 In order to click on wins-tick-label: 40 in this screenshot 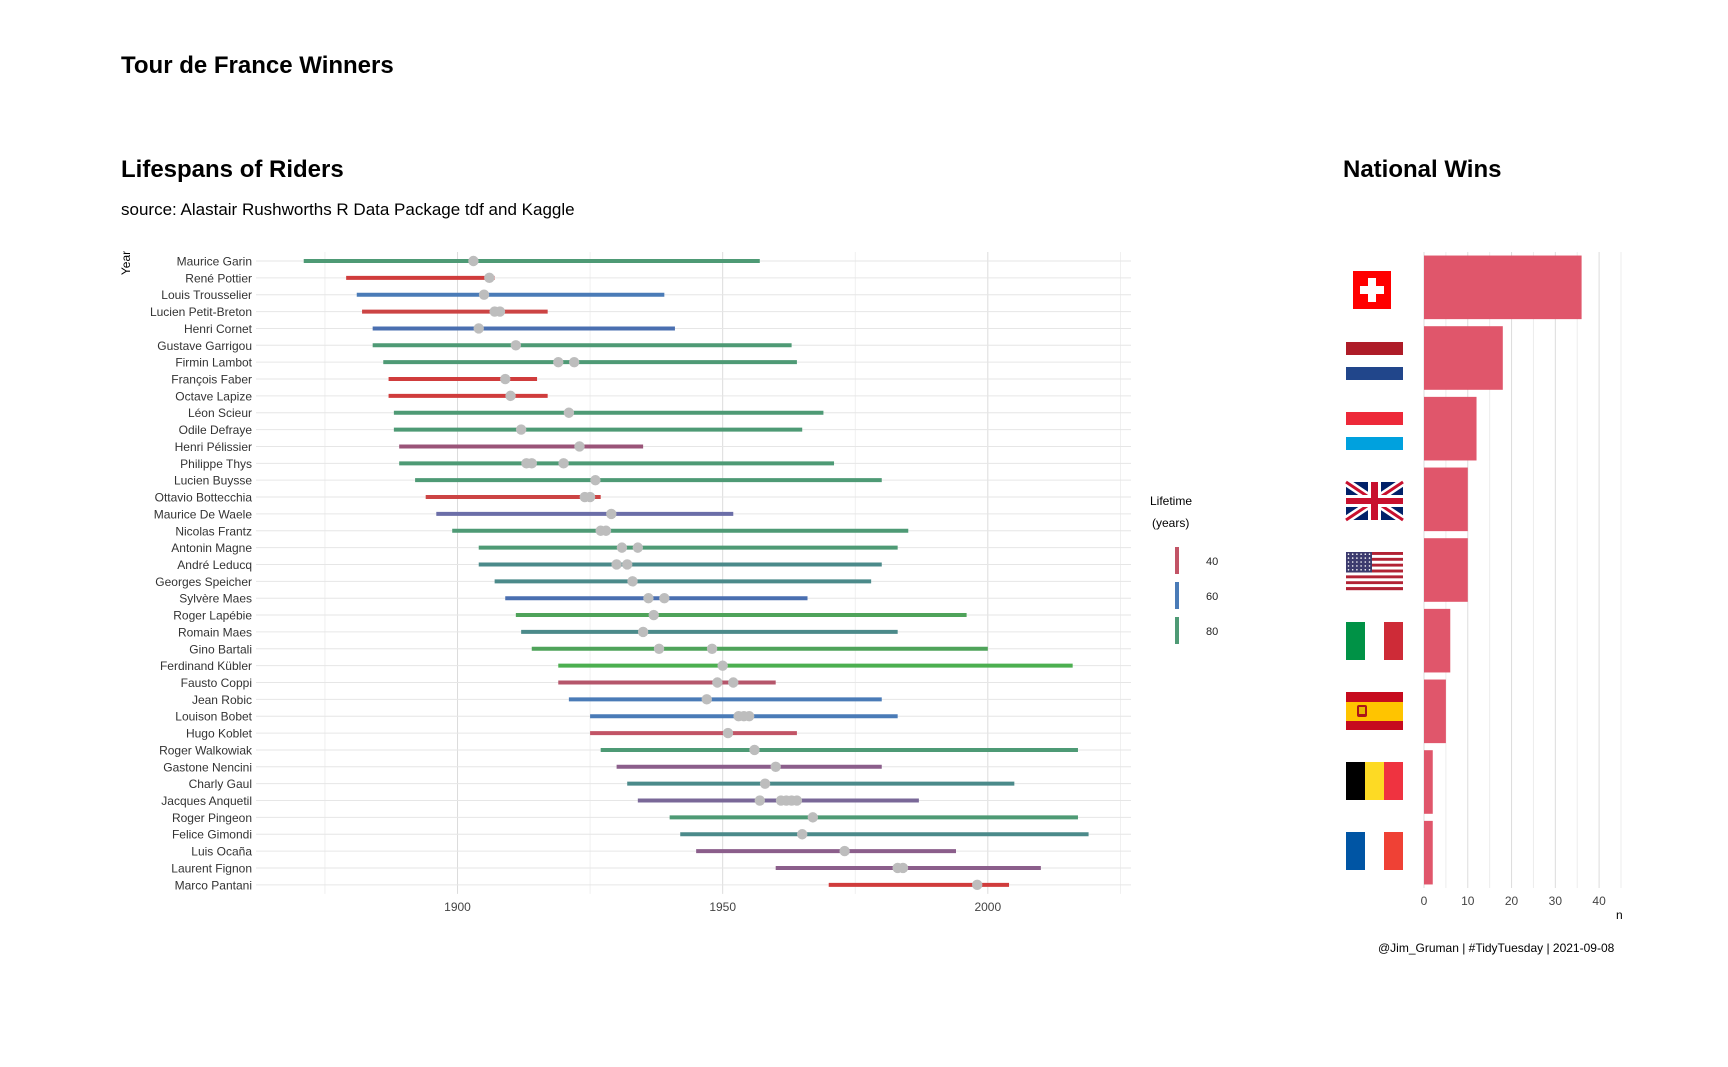, I will do `click(1599, 901)`.